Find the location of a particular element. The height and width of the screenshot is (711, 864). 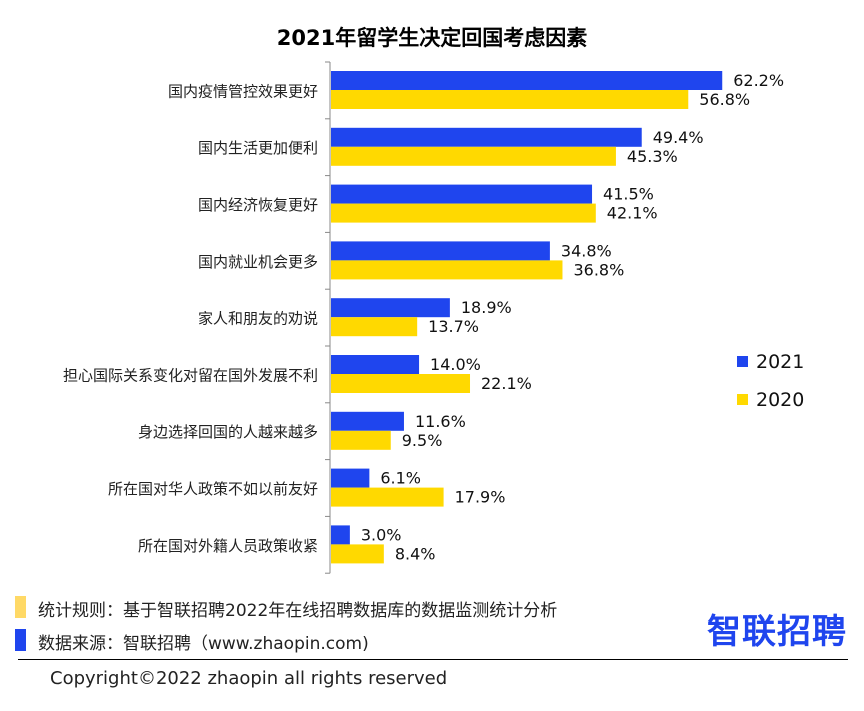

data-label: 41.5% is located at coordinates (628, 194).